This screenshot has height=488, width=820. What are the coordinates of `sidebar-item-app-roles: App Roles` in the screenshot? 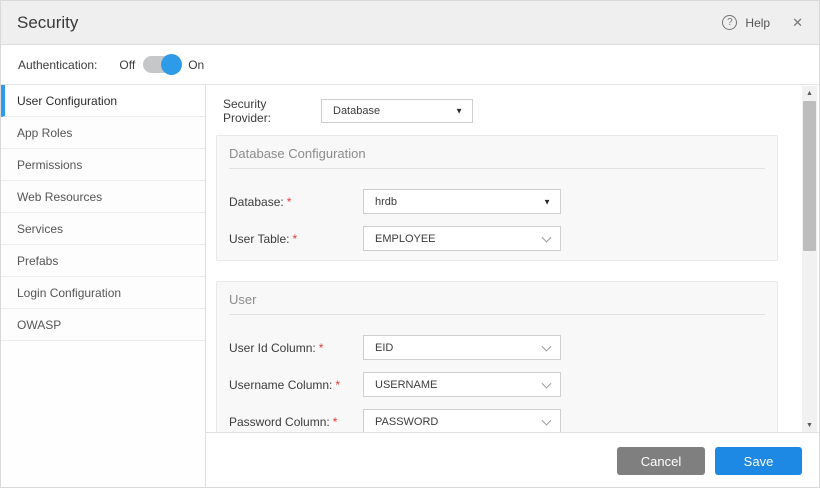 It's located at (103, 133).